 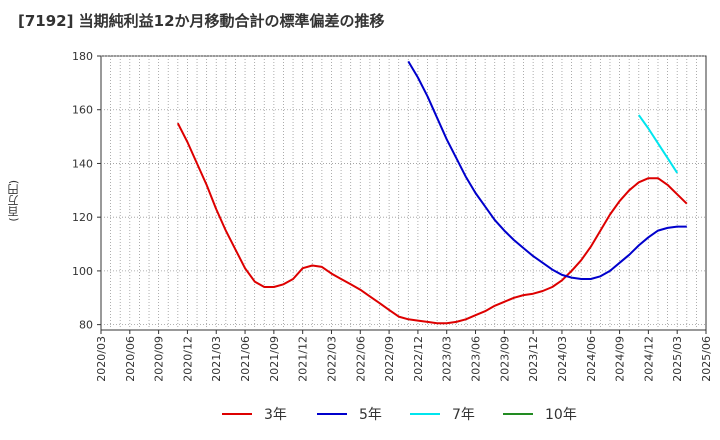 I want to click on x-tick-label: 2020/06, so click(x=130, y=359).